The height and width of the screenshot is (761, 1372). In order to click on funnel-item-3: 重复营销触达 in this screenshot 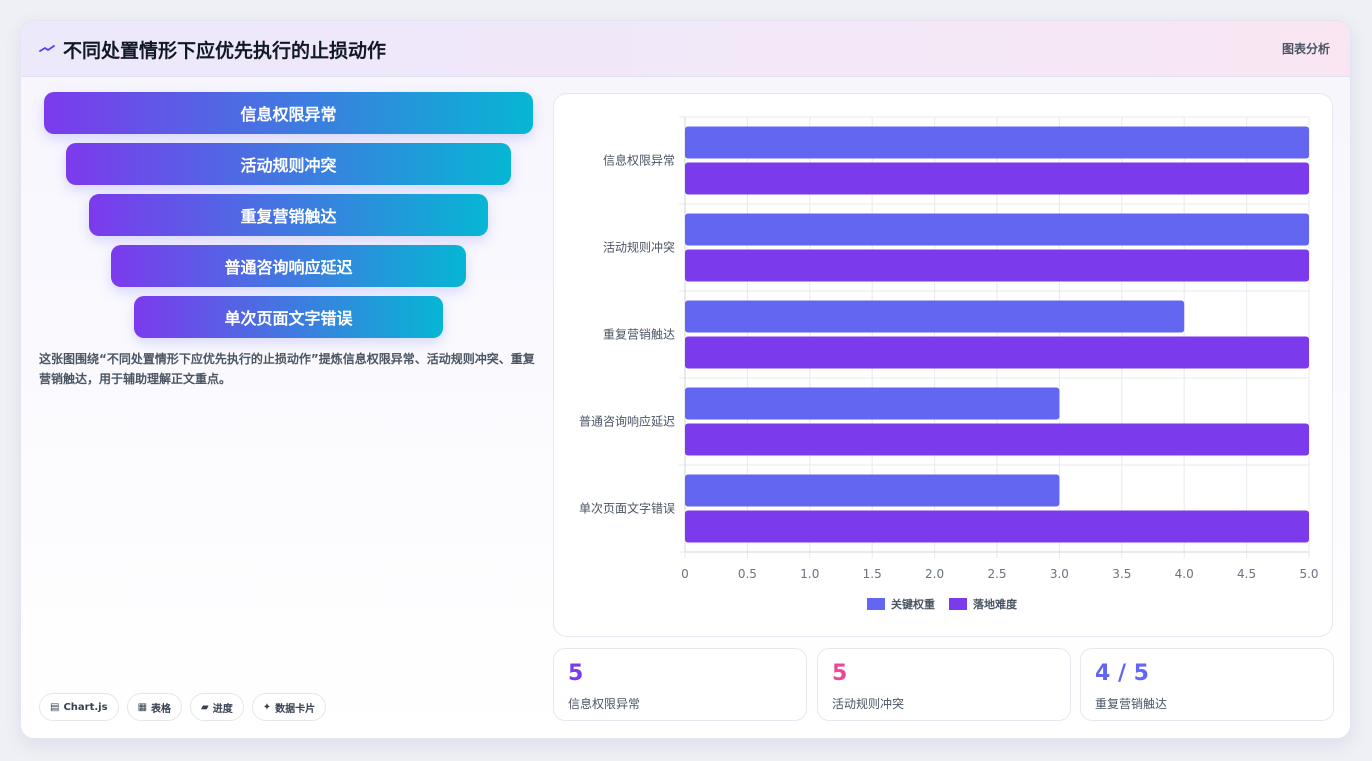, I will do `click(288, 215)`.